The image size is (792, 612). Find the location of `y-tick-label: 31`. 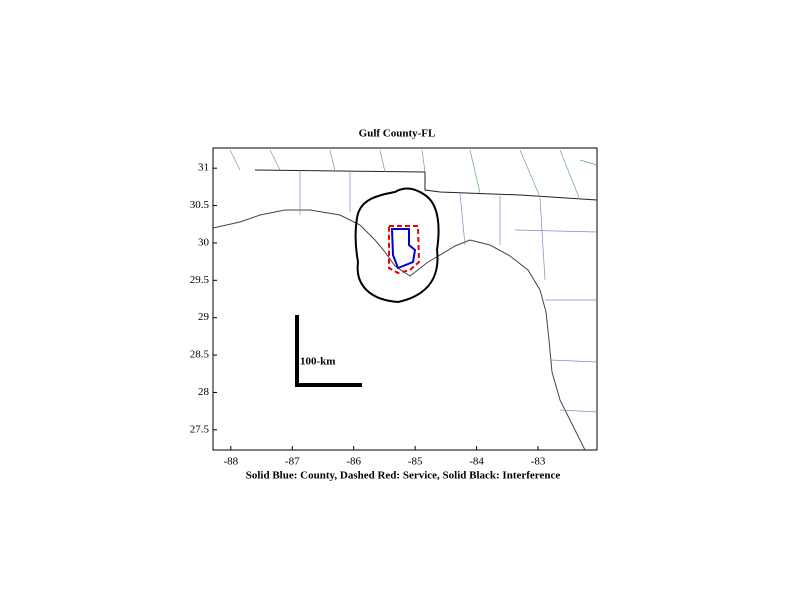

y-tick-label: 31 is located at coordinates (203, 168).